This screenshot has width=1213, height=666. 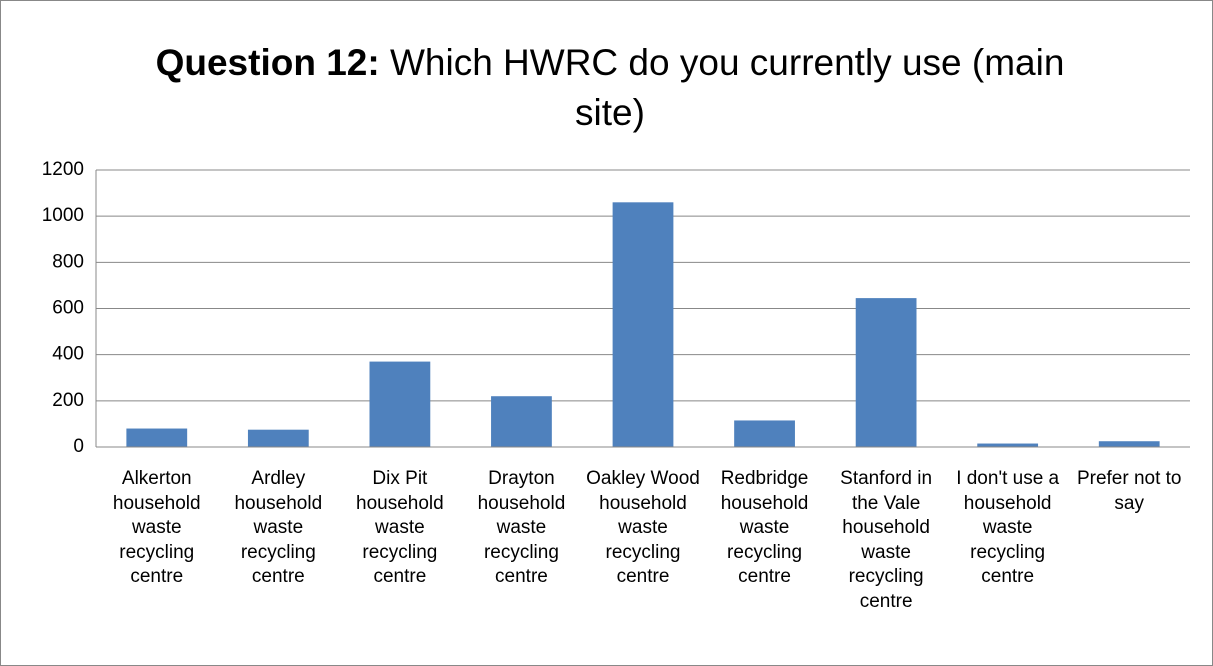 What do you see at coordinates (68, 354) in the screenshot?
I see `y-tick-label: 400` at bounding box center [68, 354].